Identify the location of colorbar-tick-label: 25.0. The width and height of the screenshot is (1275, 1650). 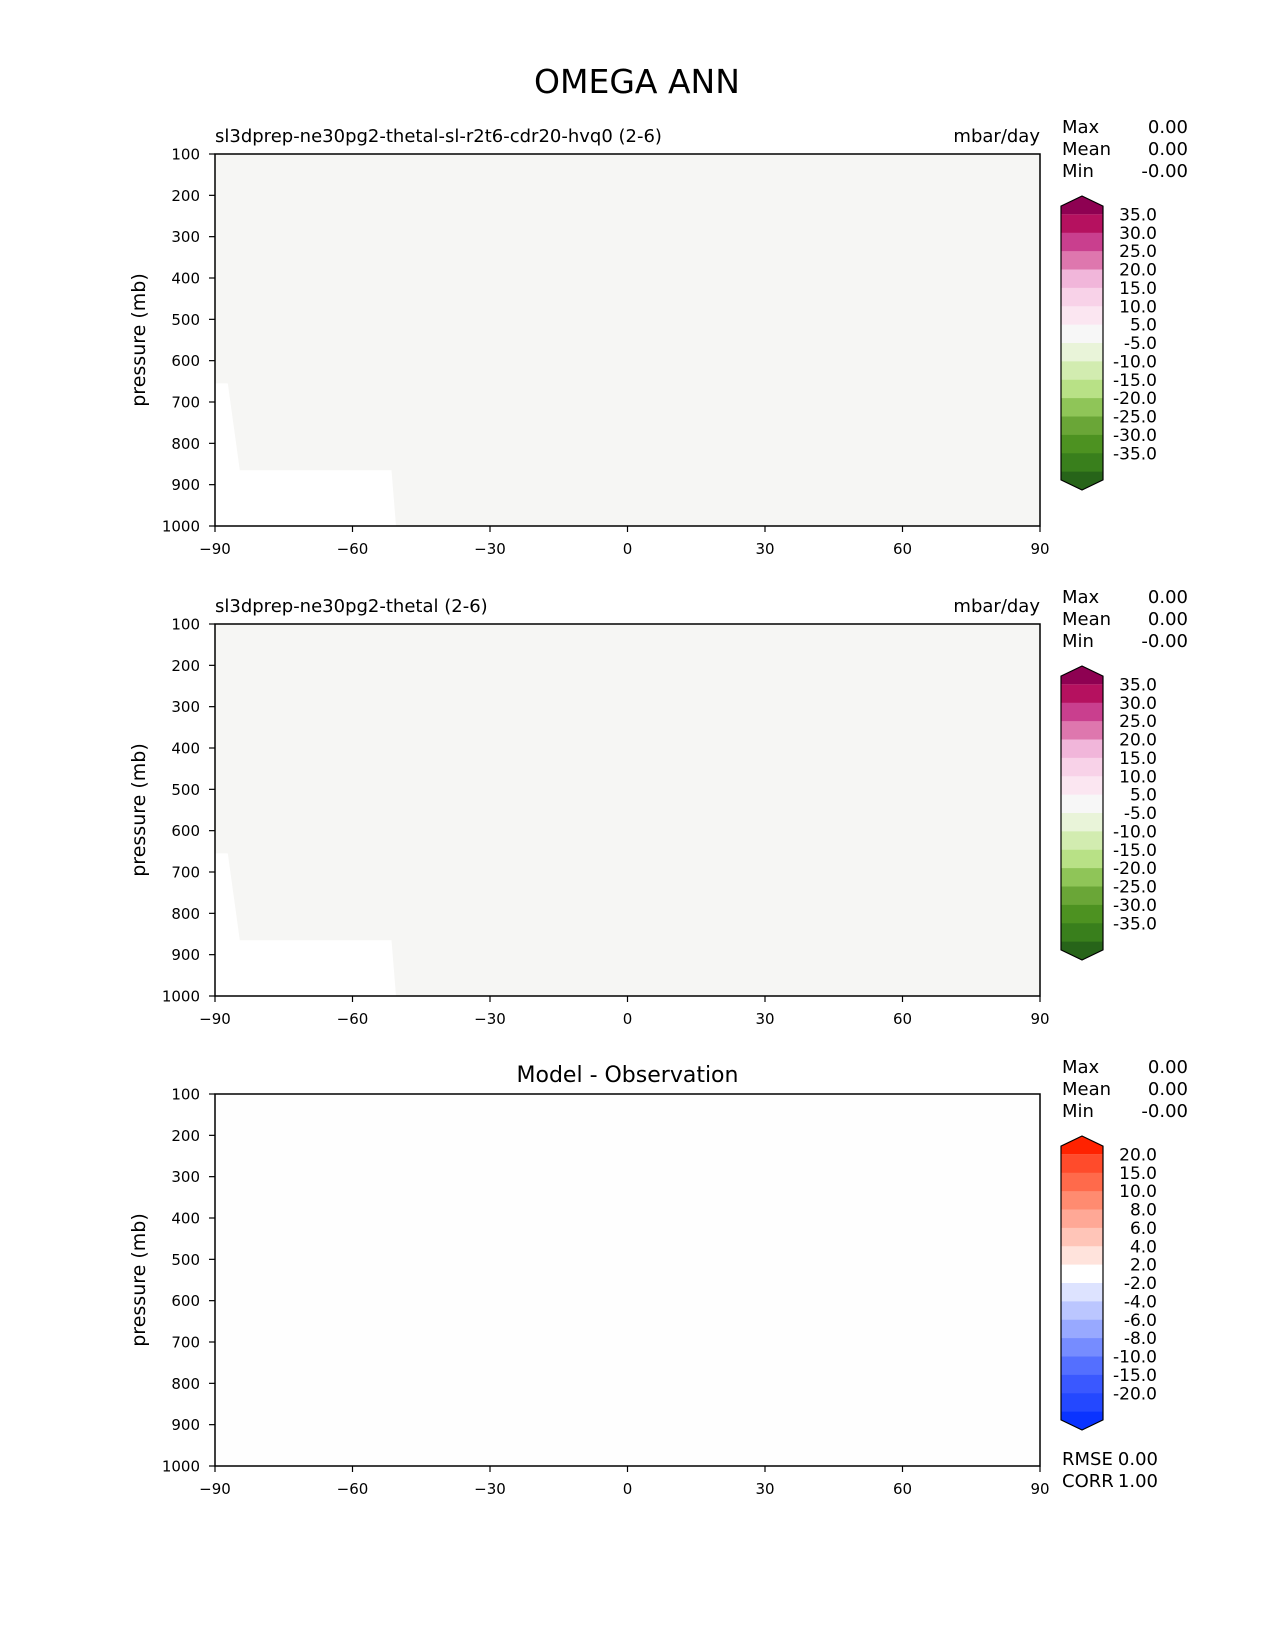
(1138, 722).